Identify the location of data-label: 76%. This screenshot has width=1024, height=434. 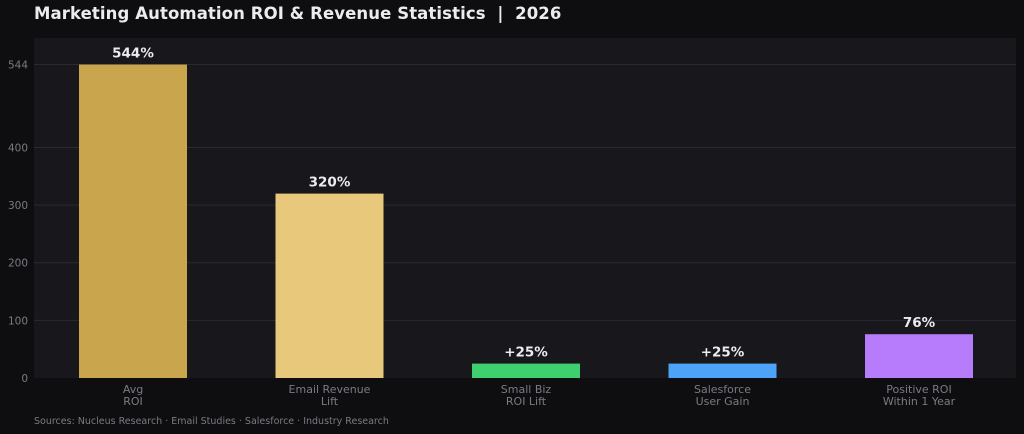
(919, 323).